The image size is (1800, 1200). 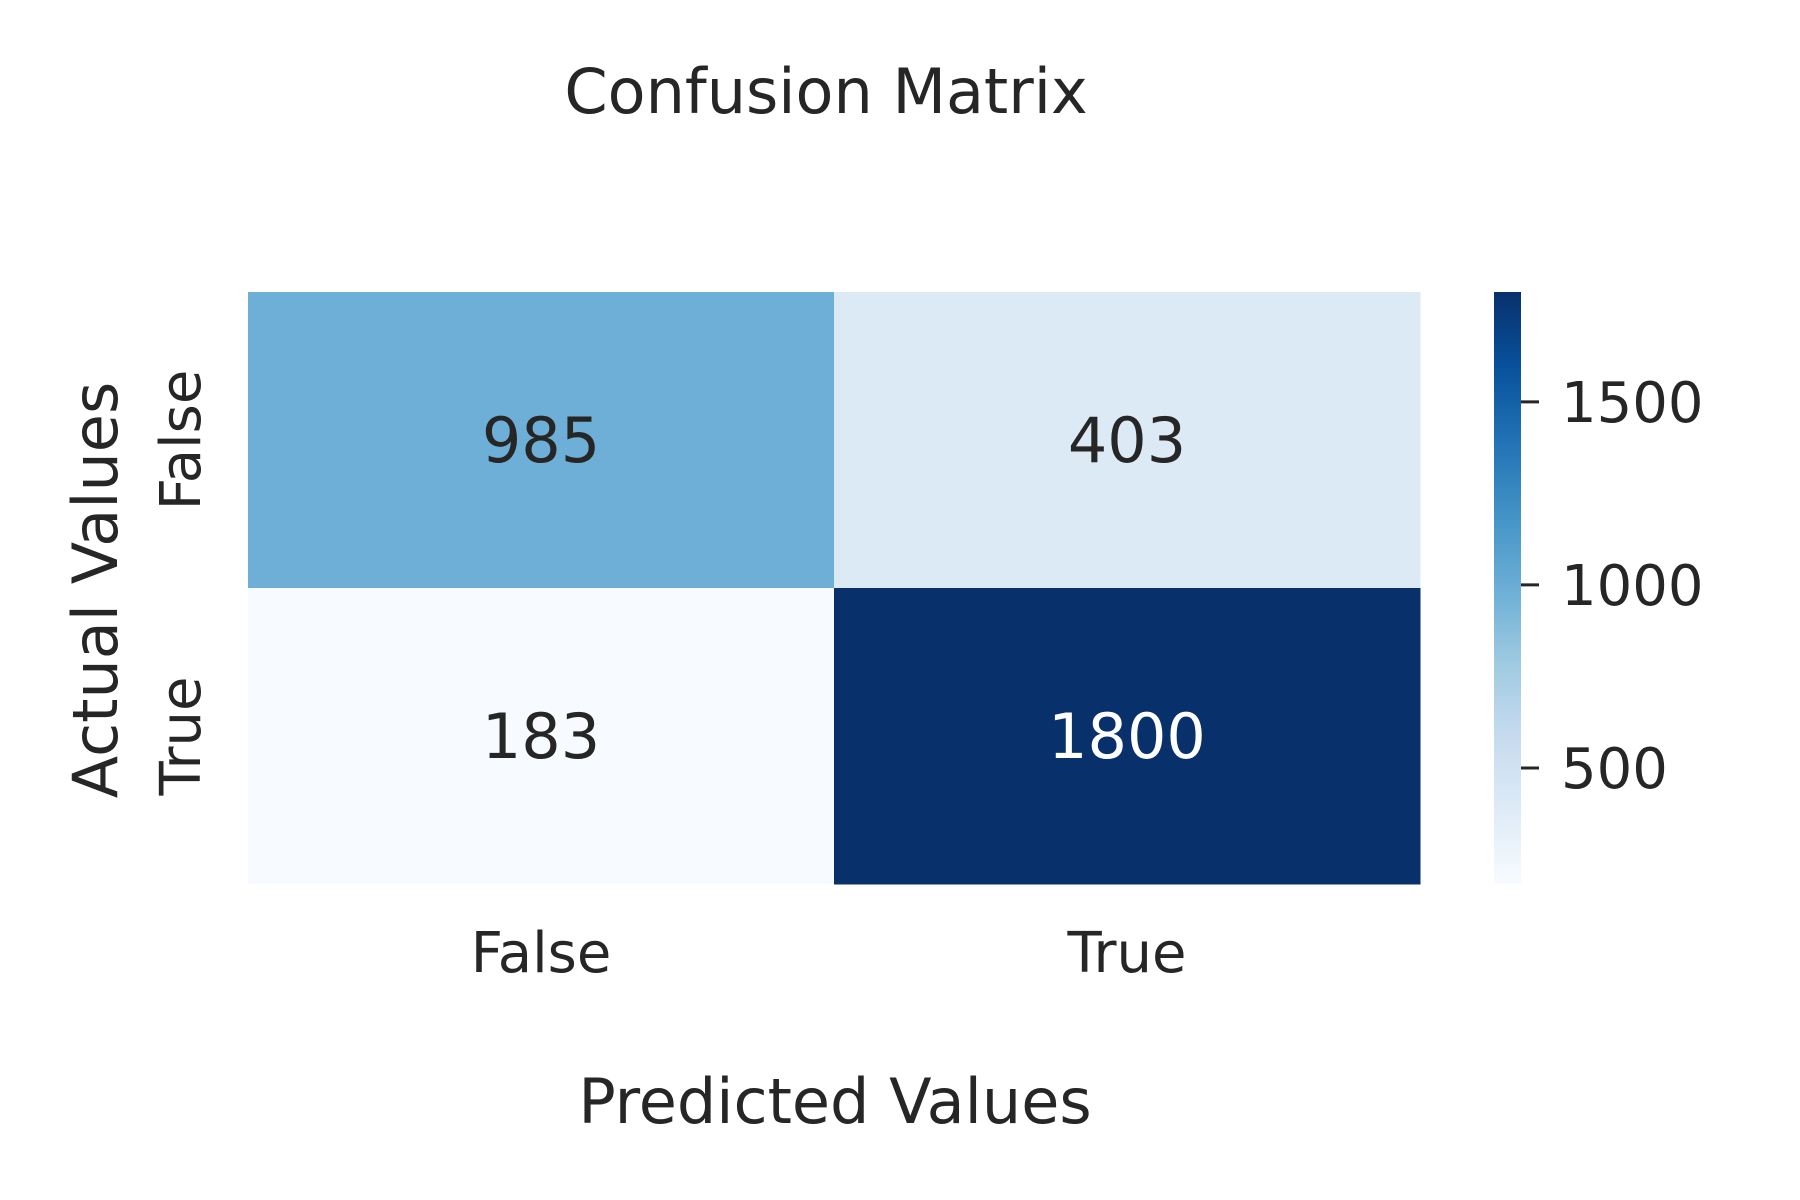 I want to click on cell-value-label: 985, so click(x=541, y=440).